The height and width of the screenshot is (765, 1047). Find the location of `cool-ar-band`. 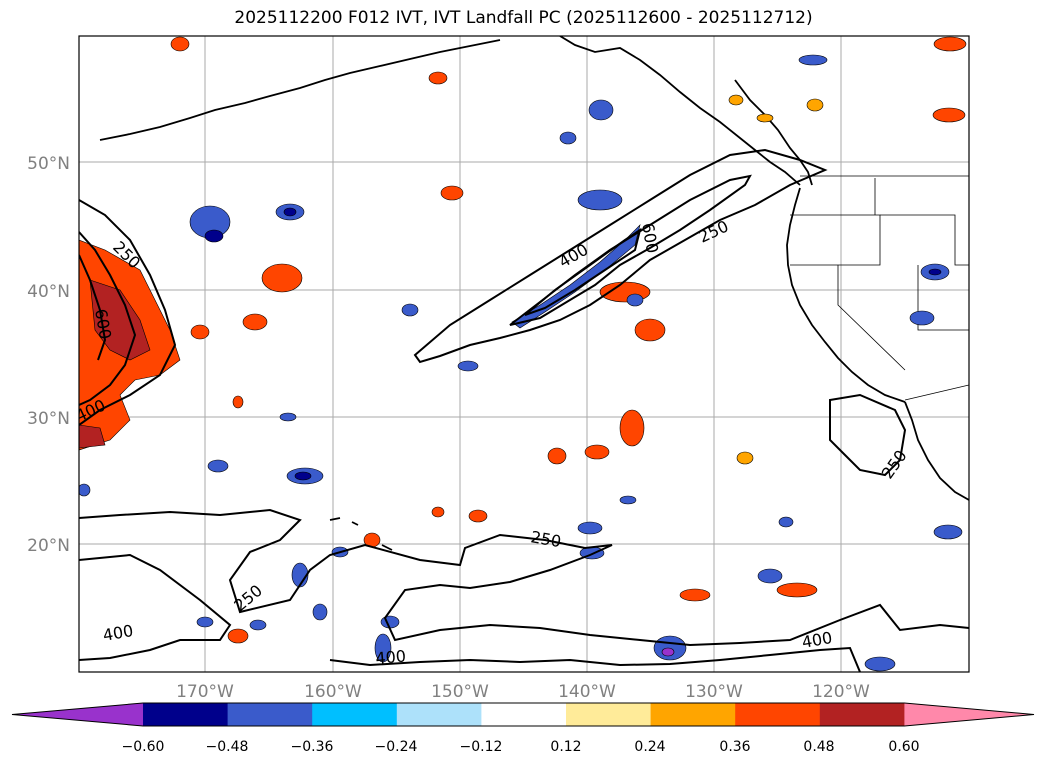

cool-ar-band is located at coordinates (576, 276).